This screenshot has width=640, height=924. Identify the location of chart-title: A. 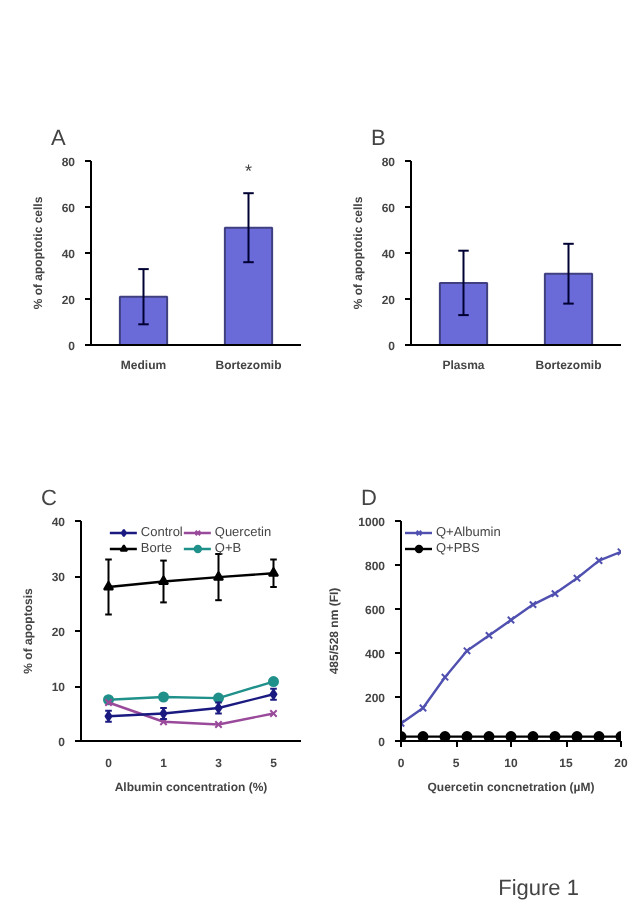
(59, 139).